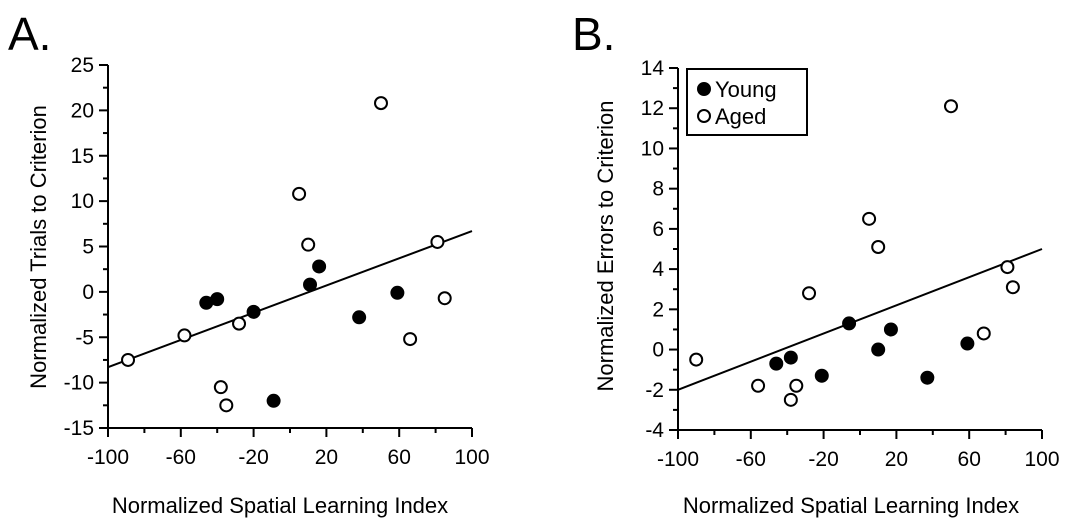 This screenshot has height=521, width=1066. I want to click on panel-a-x-tick-label: 100, so click(471, 457).